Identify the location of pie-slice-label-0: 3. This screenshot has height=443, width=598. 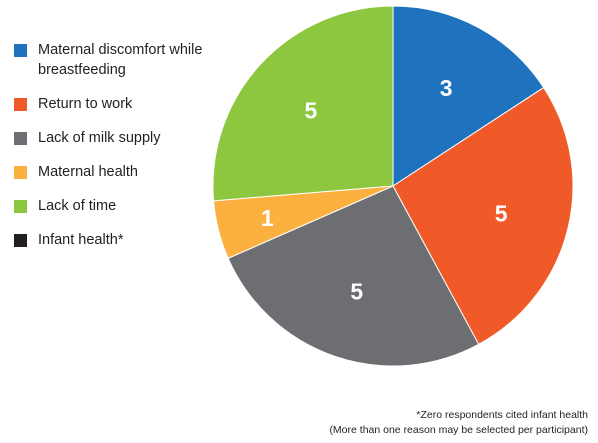
(446, 88).